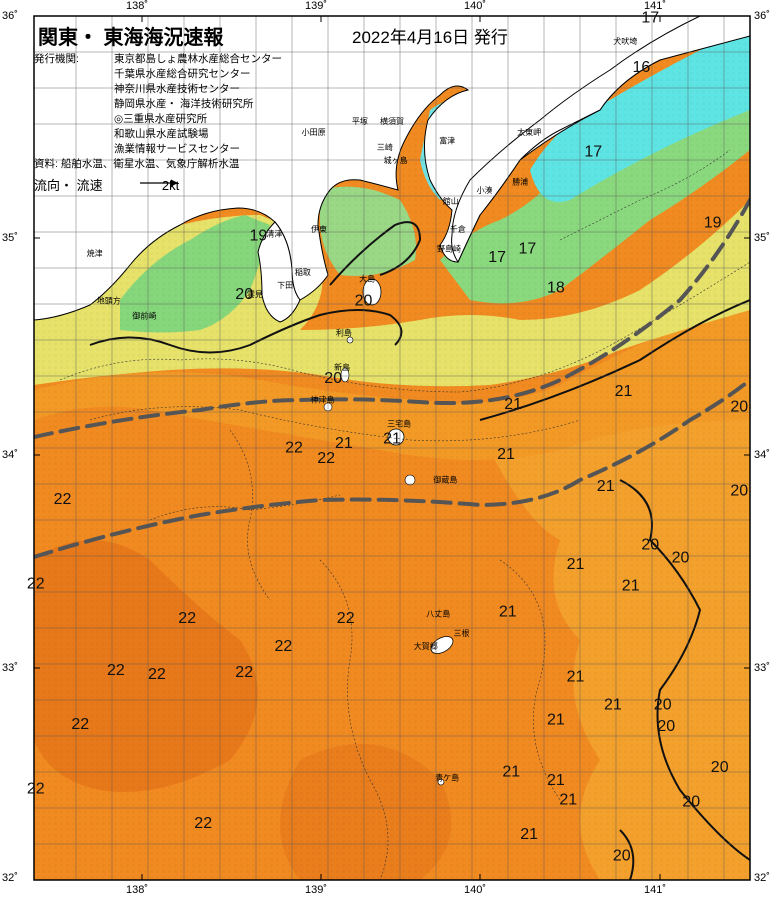 This screenshot has width=780, height=900. Describe the element at coordinates (451, 201) in the screenshot. I see `place-label: 館山` at that location.